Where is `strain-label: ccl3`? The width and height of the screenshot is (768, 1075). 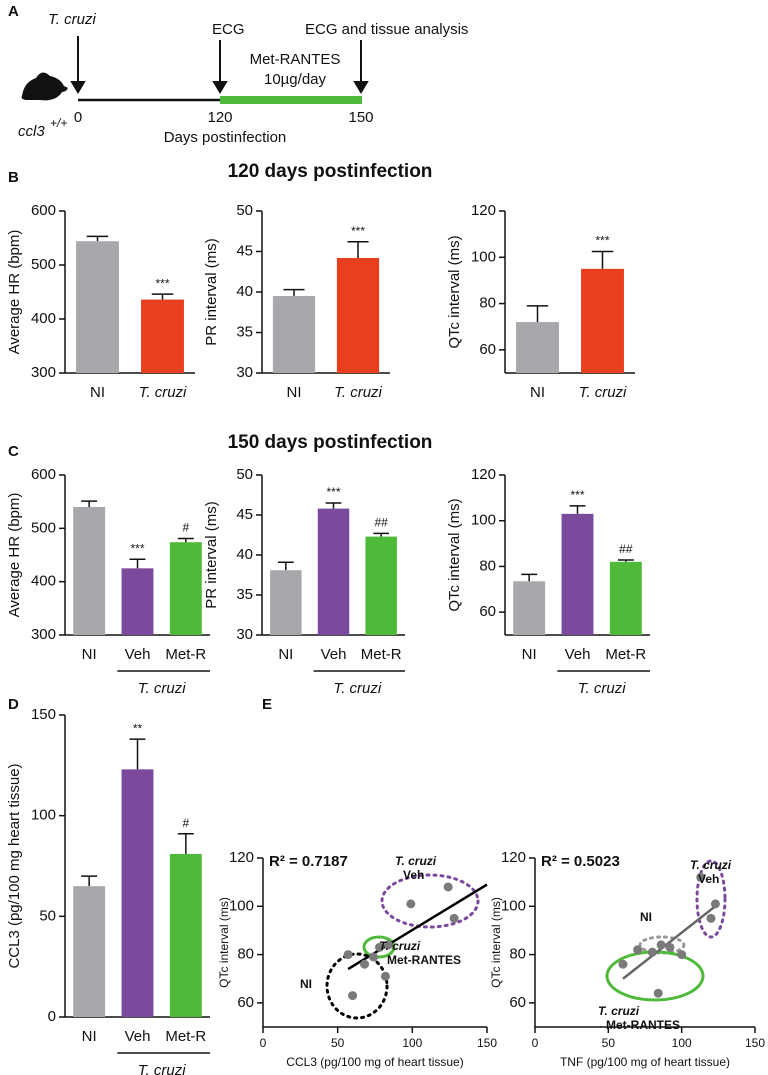 strain-label: ccl3 is located at coordinates (31, 131).